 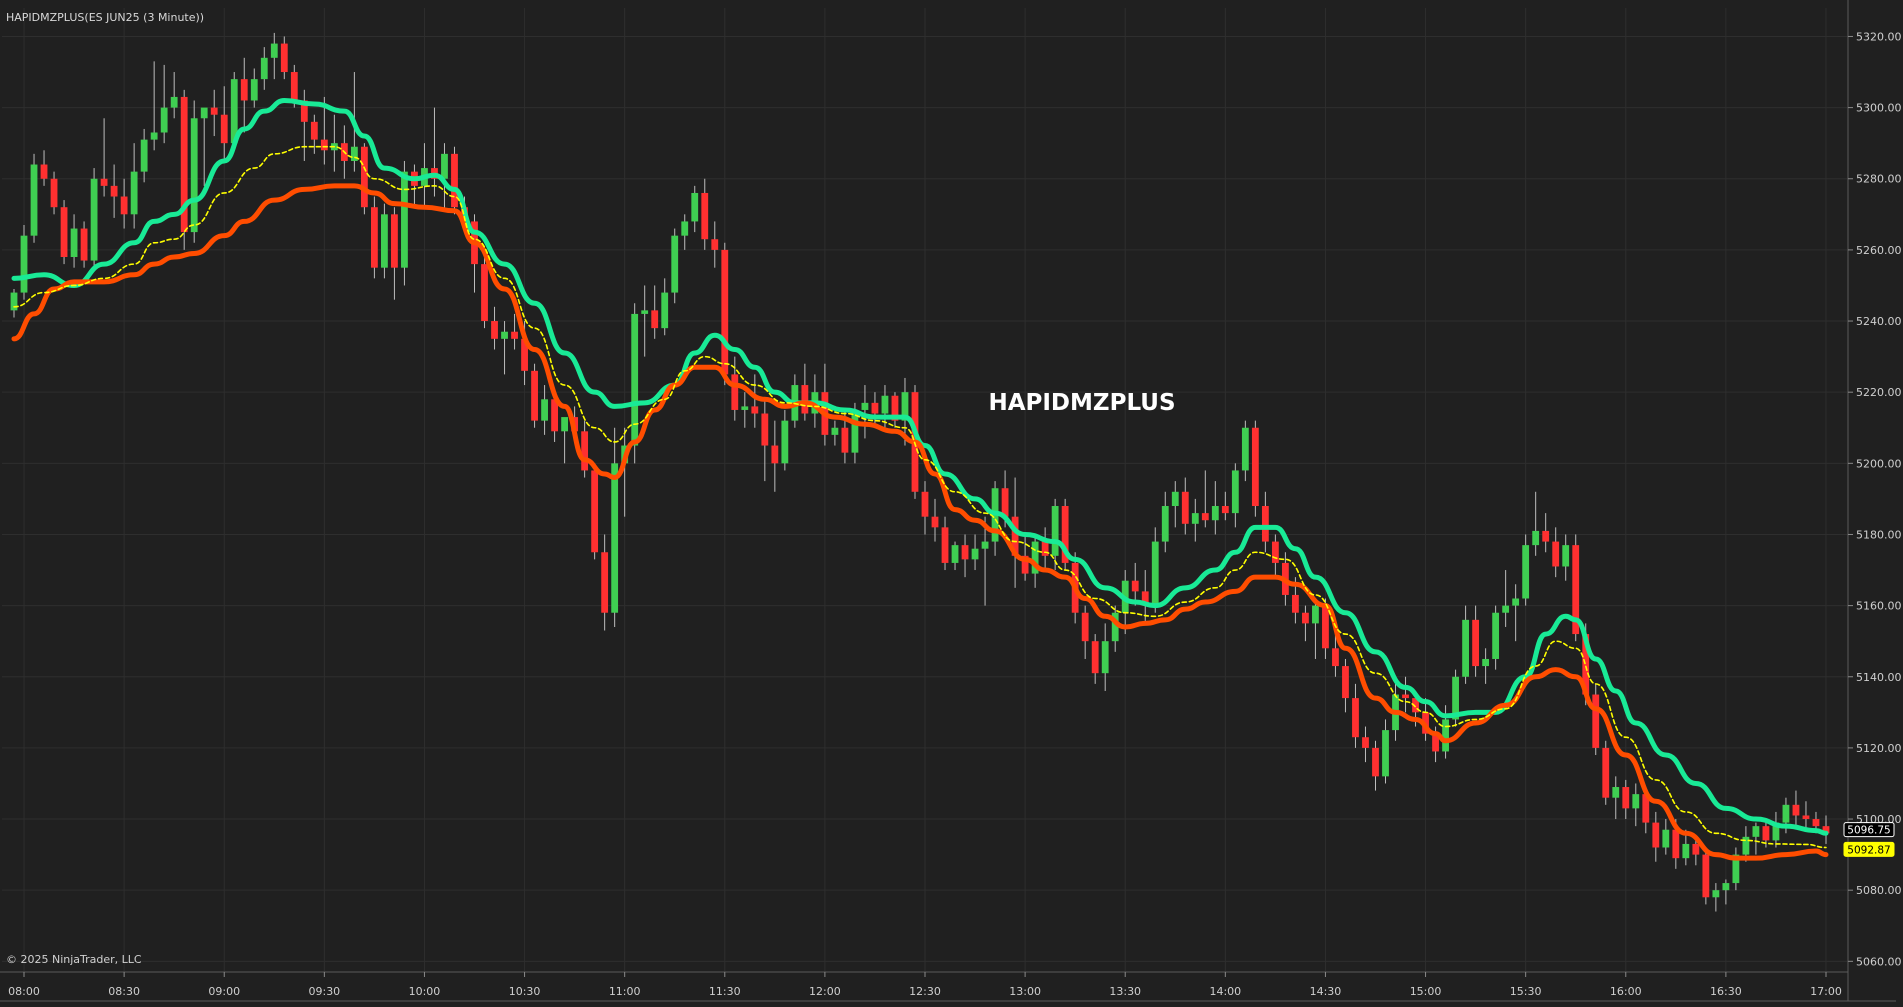 I want to click on x-tick-label: 09:30, so click(x=324, y=991).